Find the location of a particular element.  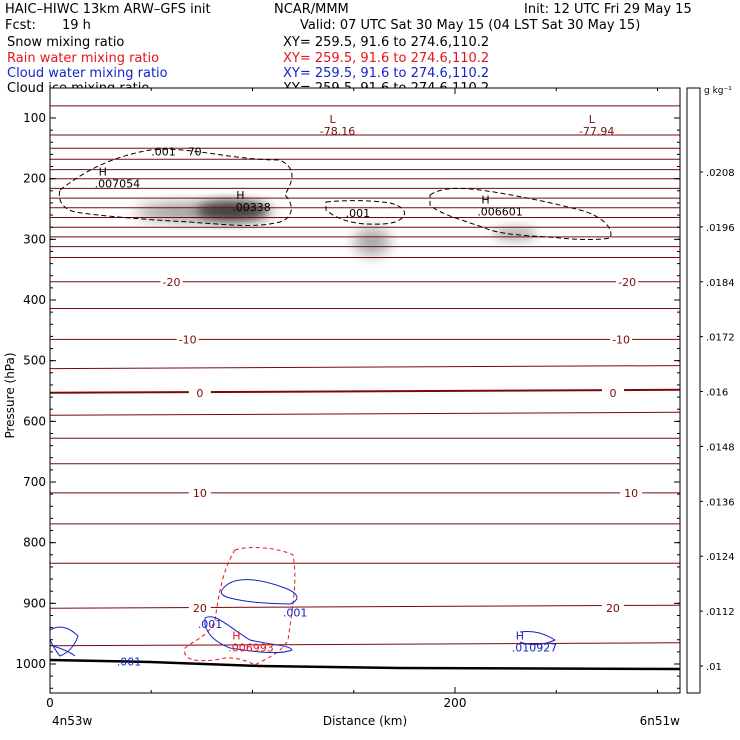

y-tick-label: 300 is located at coordinates (34, 239).